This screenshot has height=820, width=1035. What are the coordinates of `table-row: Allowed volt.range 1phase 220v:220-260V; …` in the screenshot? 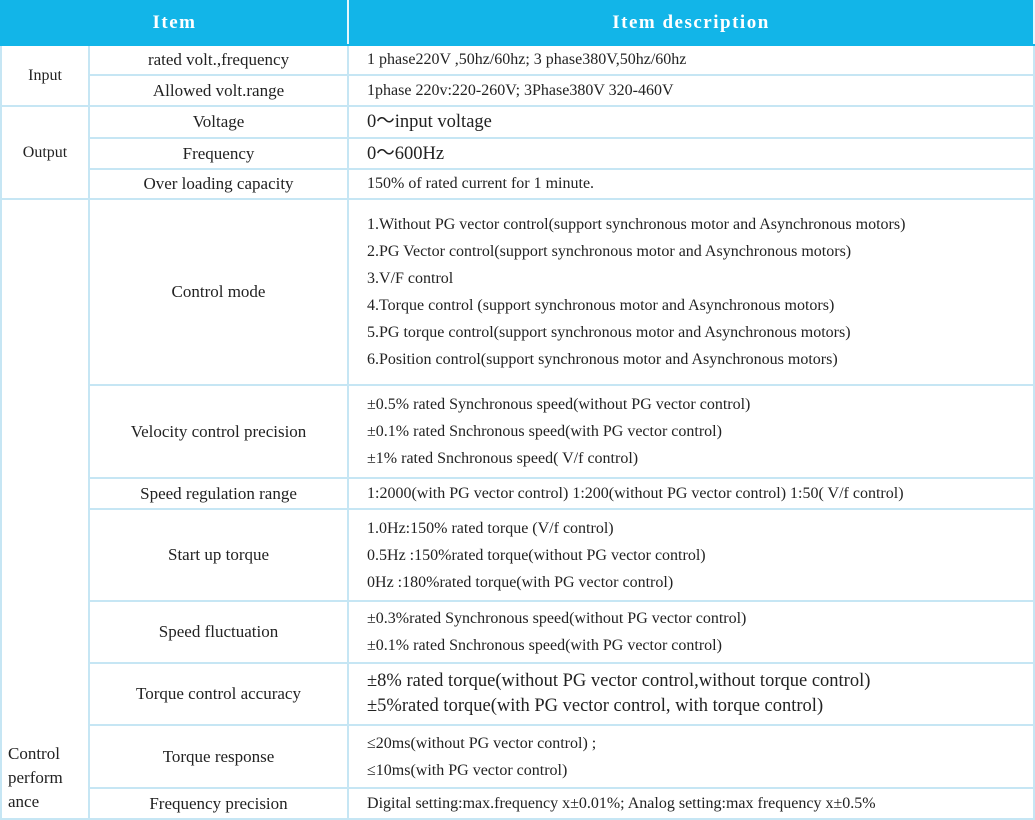 It's located at (518, 90).